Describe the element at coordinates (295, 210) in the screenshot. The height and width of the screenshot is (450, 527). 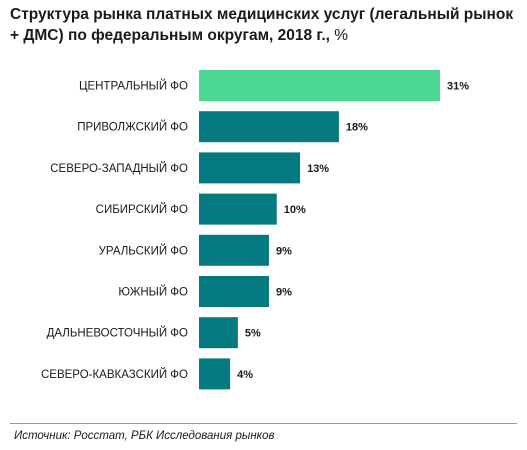
I see `value-label-4: 10%` at that location.